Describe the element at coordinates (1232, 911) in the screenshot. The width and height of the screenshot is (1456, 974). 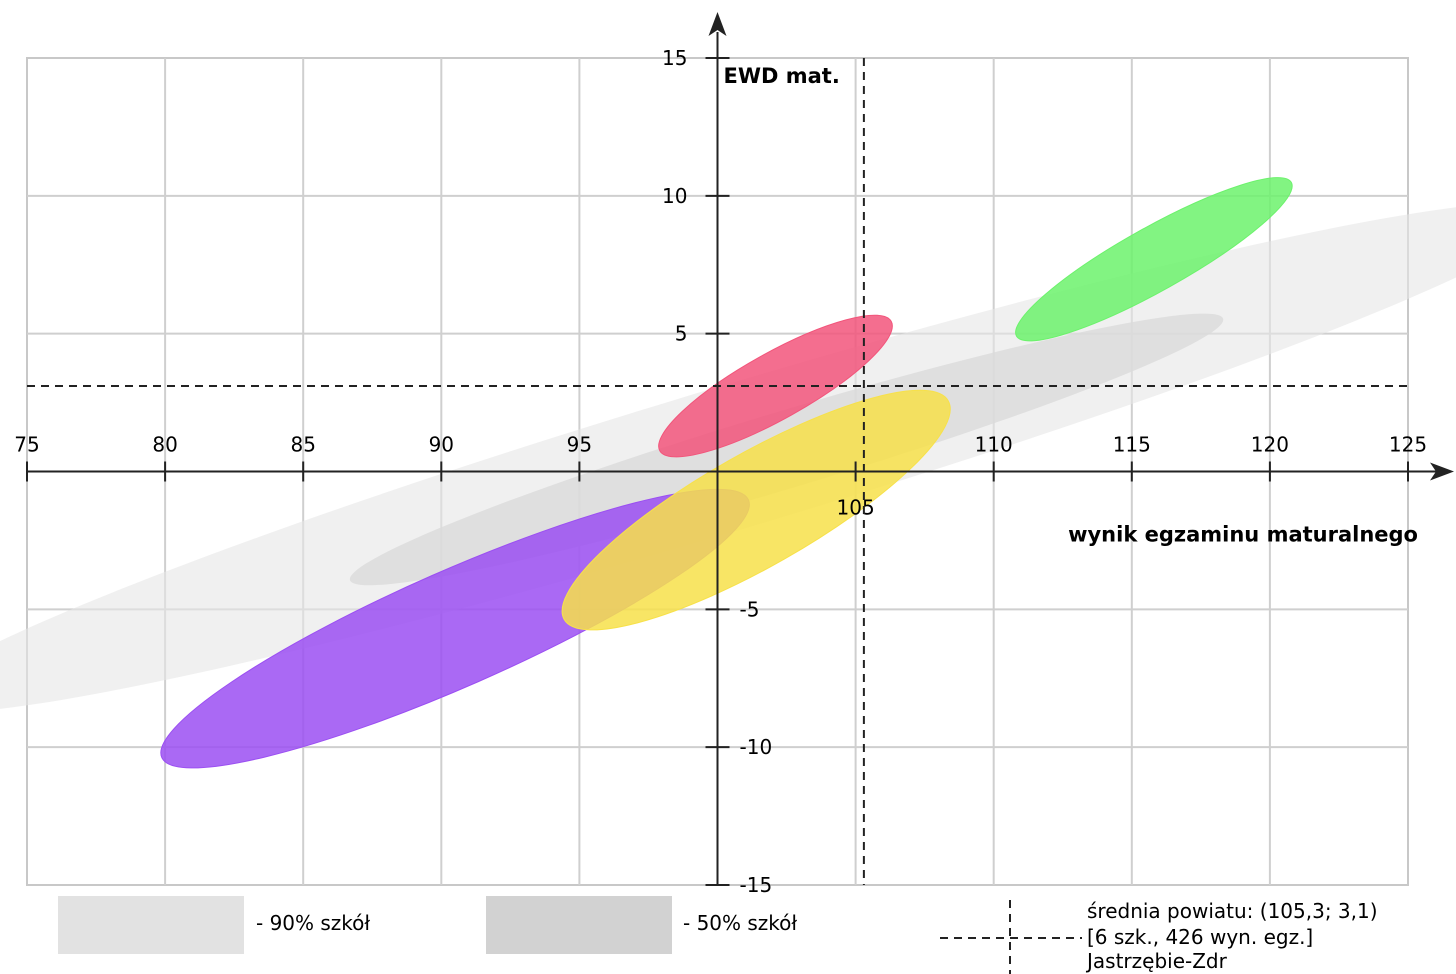
I see `legend-average-line1: średnia powiatu: (105,3; 3,1)` at that location.